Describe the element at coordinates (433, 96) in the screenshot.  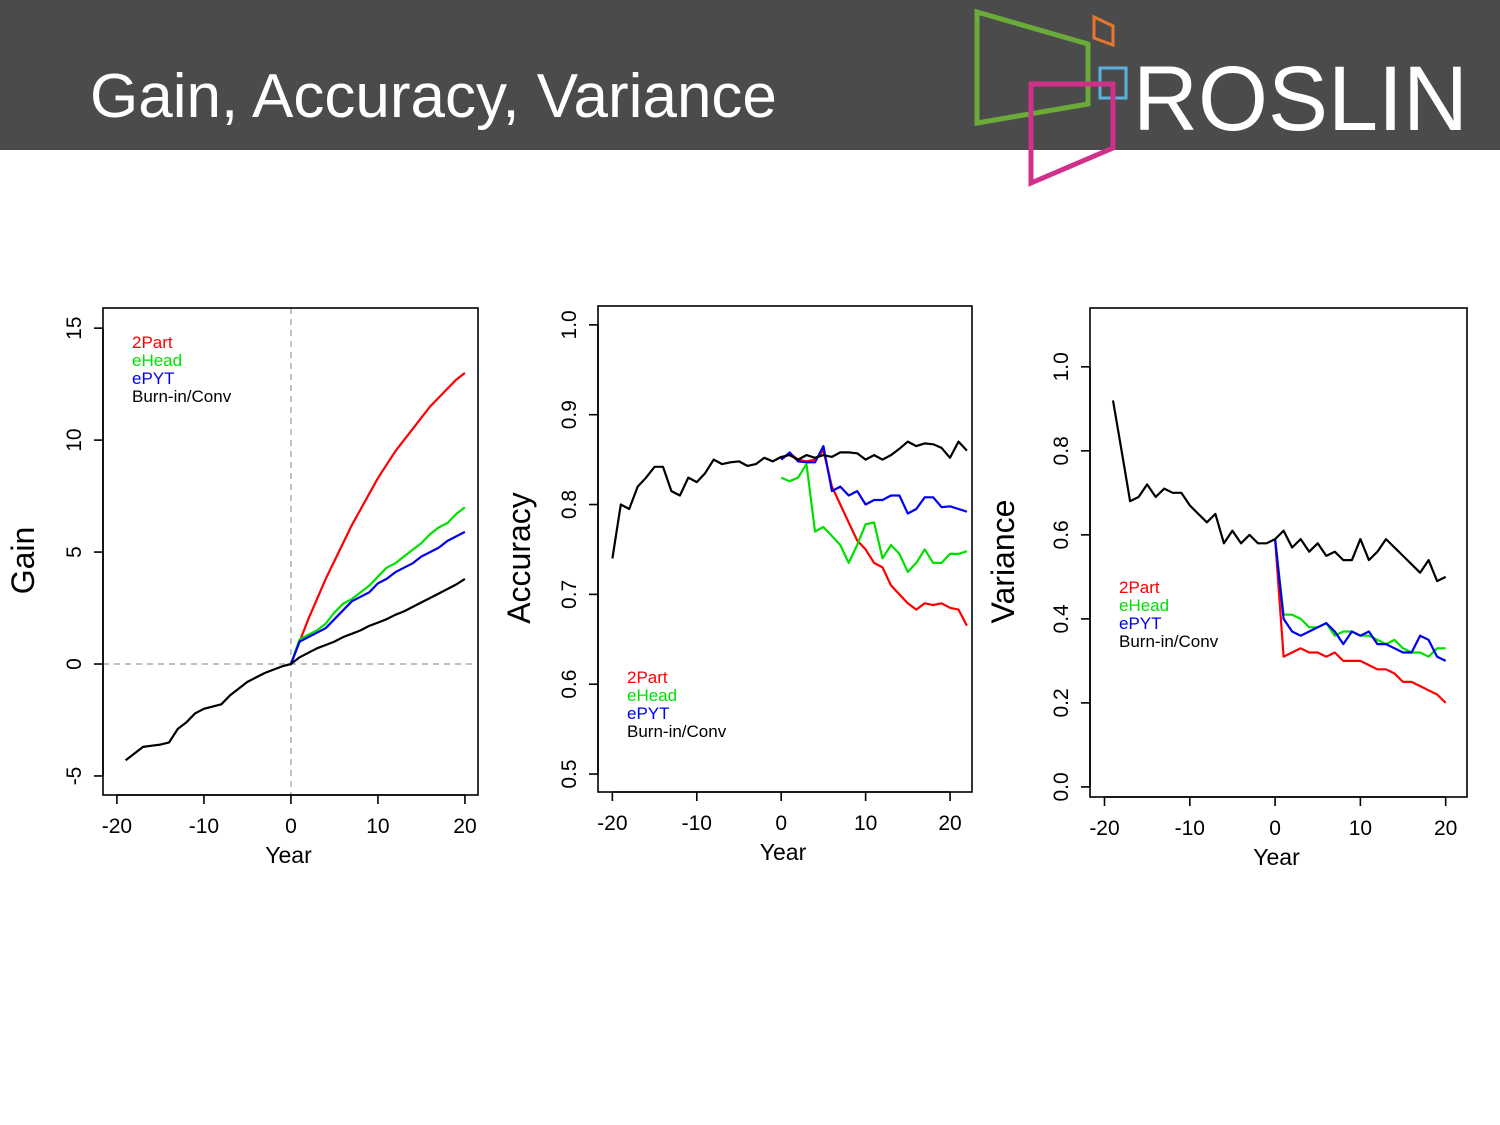
I see `slide-title: Gain, Accuracy, Variance` at that location.